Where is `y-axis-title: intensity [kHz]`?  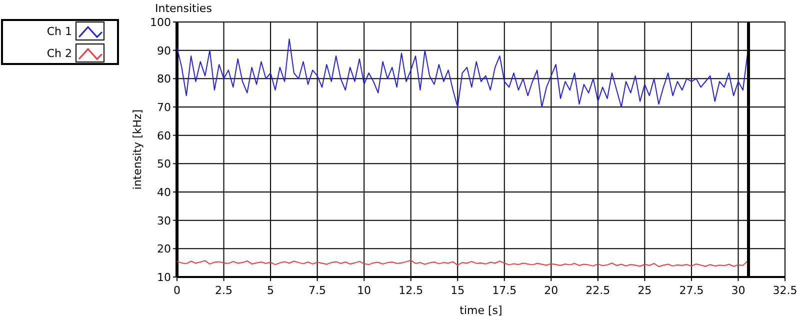 y-axis-title: intensity [kHz] is located at coordinates (137, 149).